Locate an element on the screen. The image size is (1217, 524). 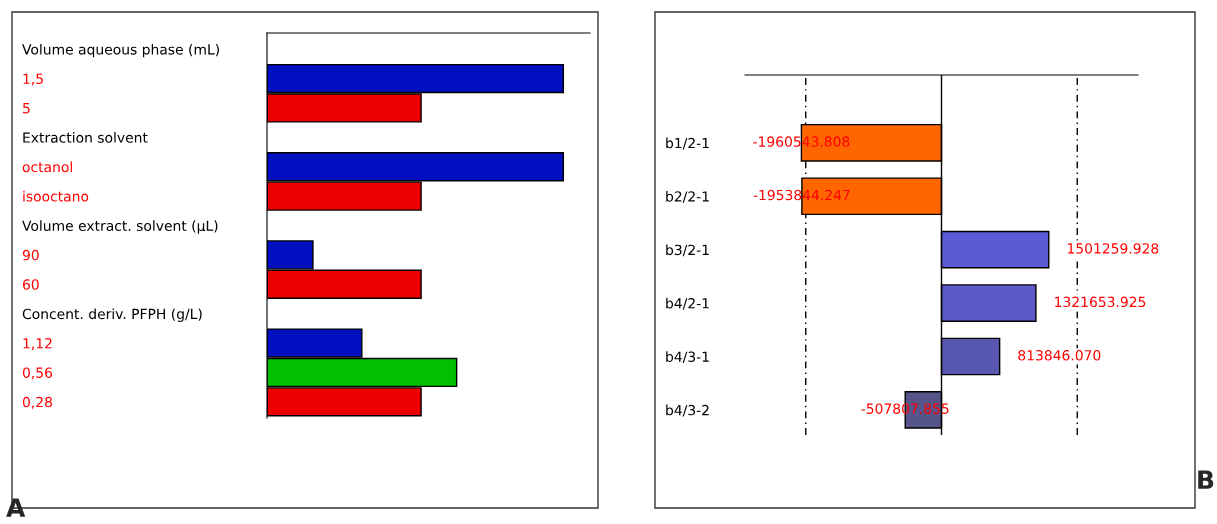
y-tick-label: 1,5 is located at coordinates (33, 79).